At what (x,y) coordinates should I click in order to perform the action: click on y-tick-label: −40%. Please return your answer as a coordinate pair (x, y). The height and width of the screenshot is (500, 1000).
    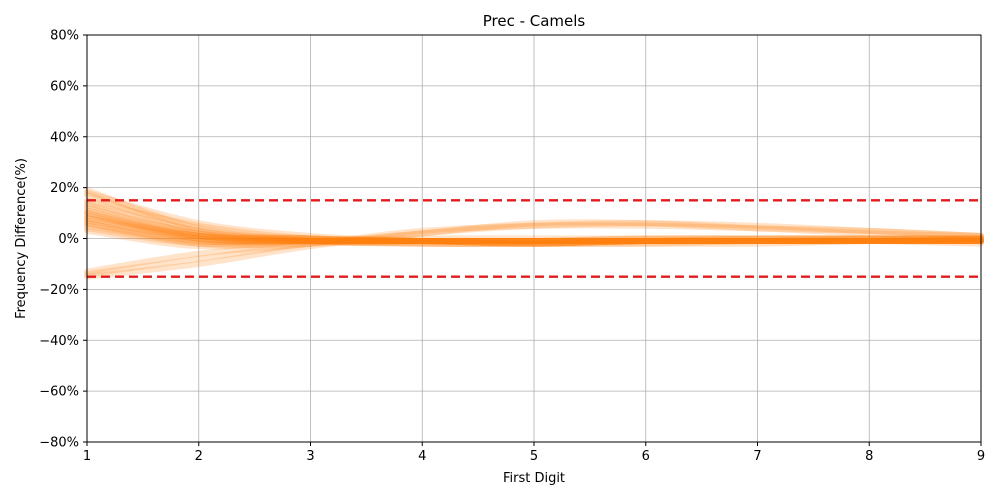
    Looking at the image, I should click on (59, 341).